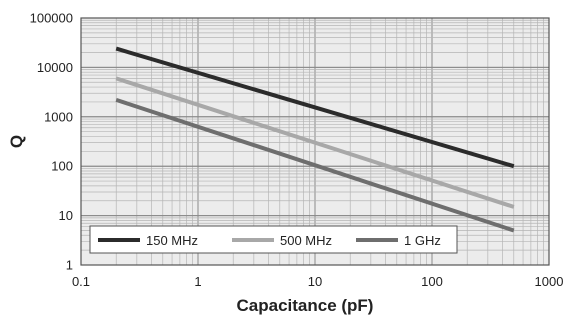  What do you see at coordinates (432, 281) in the screenshot?
I see `x-tick-label: 100` at bounding box center [432, 281].